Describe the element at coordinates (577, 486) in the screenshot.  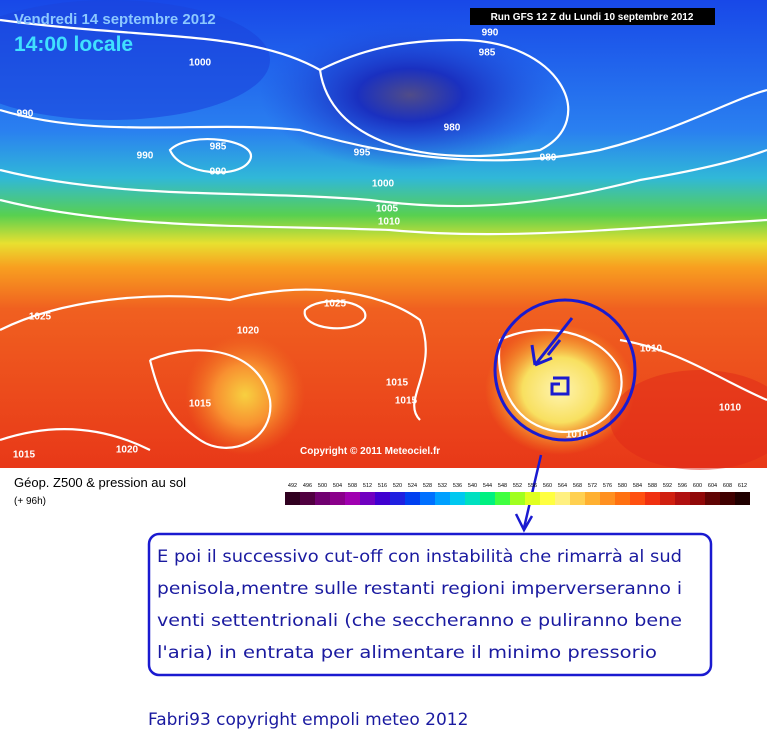
I see `scale-label: 568` at that location.